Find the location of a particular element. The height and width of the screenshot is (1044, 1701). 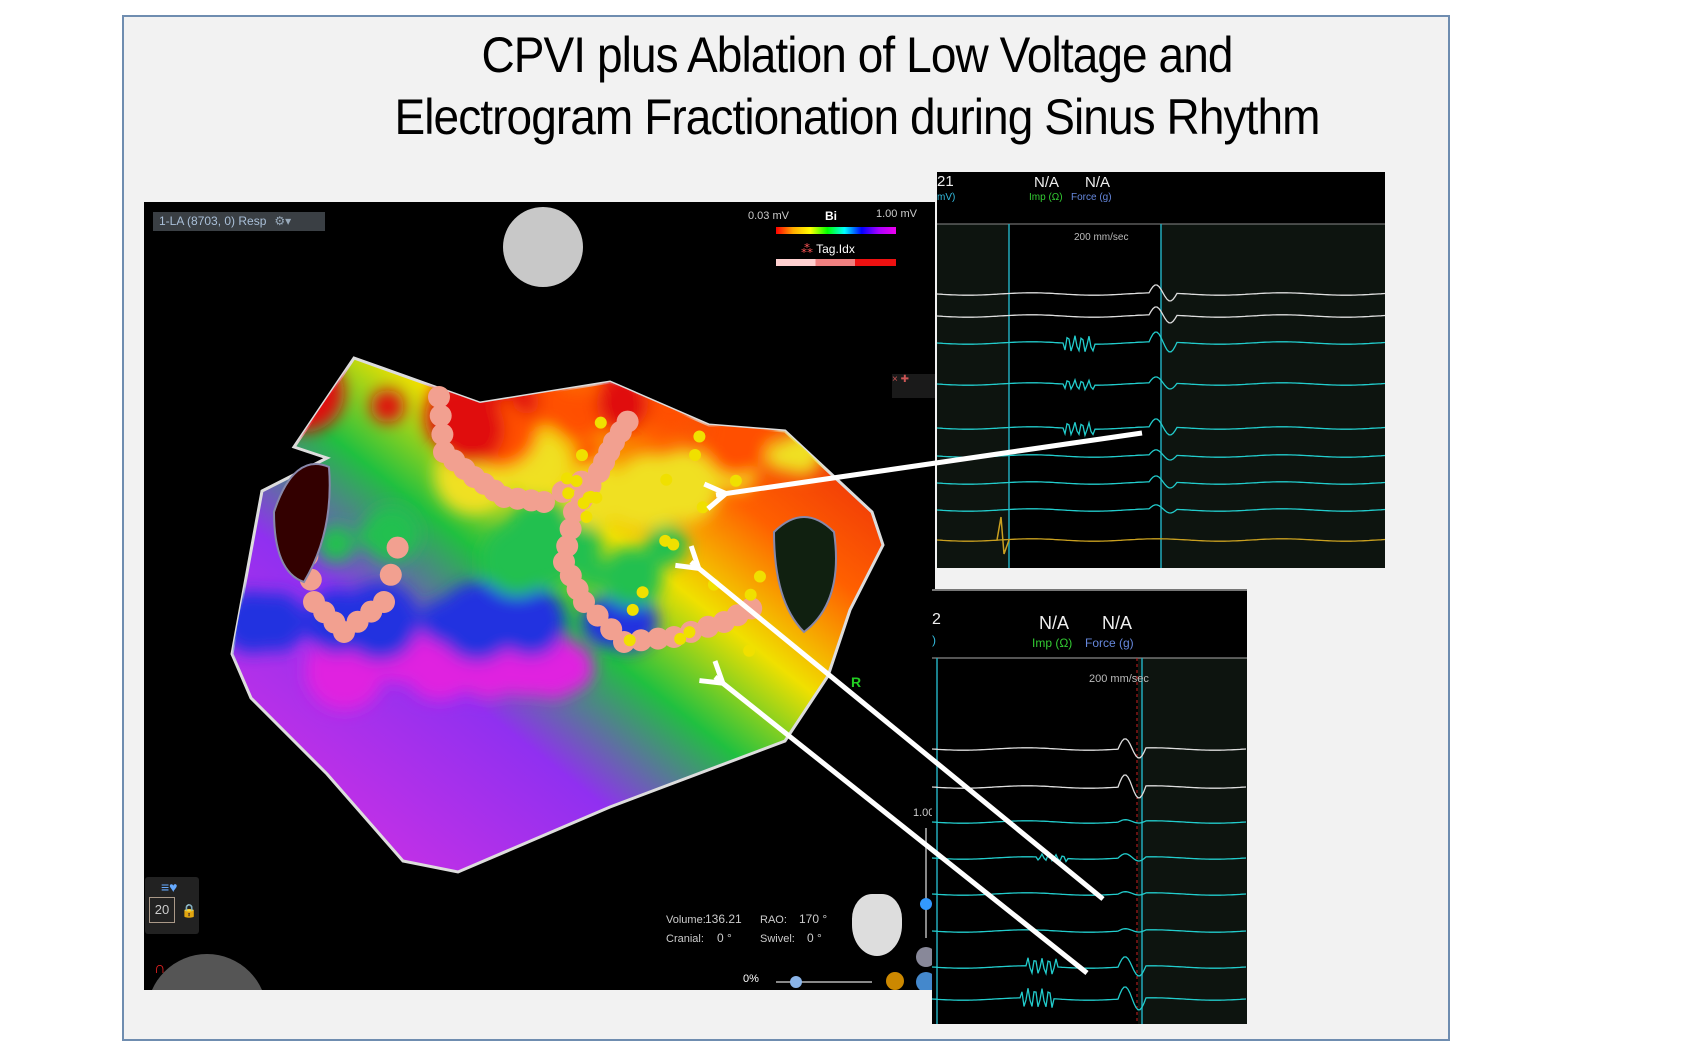

map-options-icon: ⚙▾ is located at coordinates (283, 221).